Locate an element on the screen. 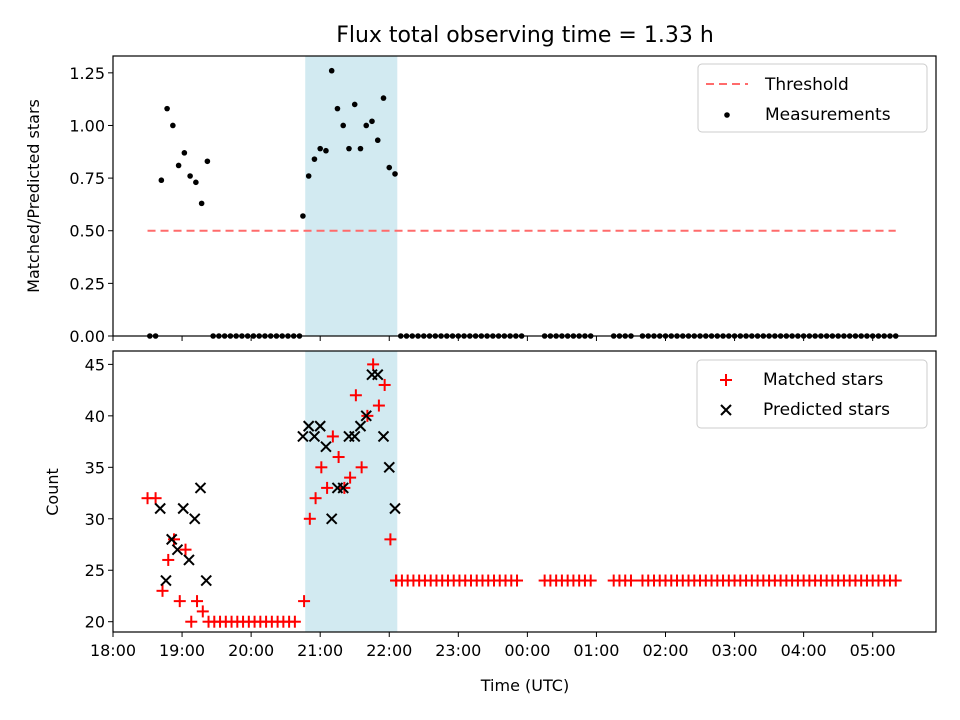 The image size is (960, 720). x-tick-label: 21:00 is located at coordinates (320, 650).